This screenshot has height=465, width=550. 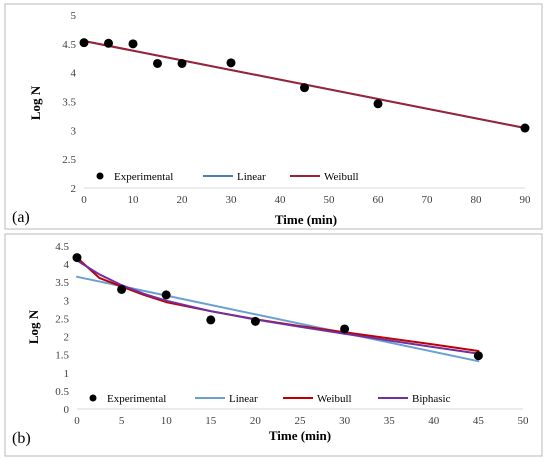 What do you see at coordinates (428, 200) in the screenshot?
I see `x-tick-label: 70` at bounding box center [428, 200].